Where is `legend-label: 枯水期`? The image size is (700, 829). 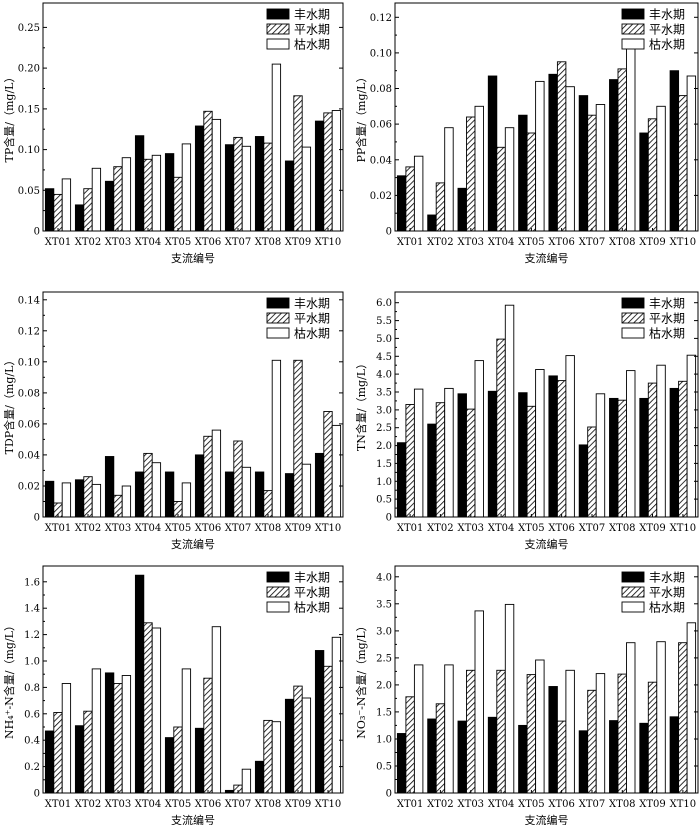 legend-label: 枯水期 is located at coordinates (667, 333).